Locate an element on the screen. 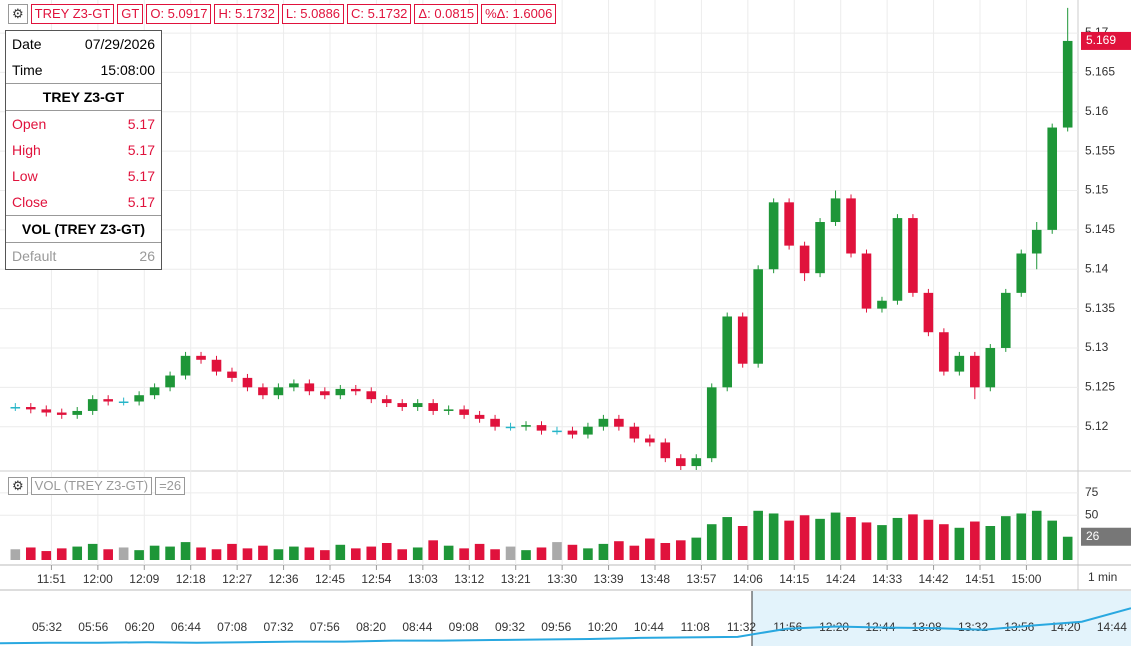  x-tick-label: 12:45 is located at coordinates (330, 579).